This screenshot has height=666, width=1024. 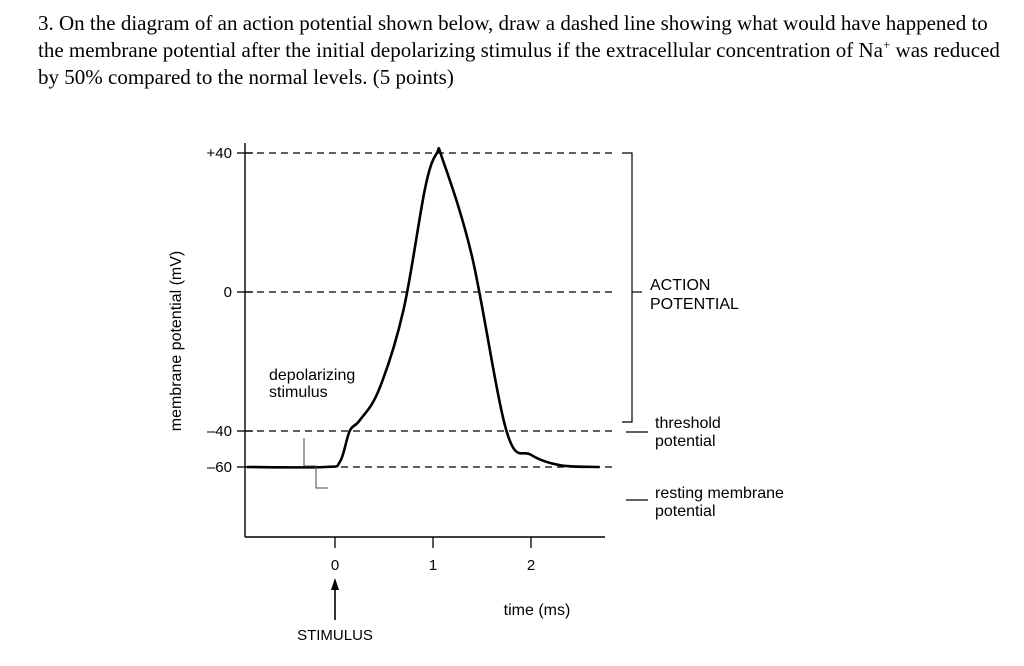 What do you see at coordinates (433, 565) in the screenshot?
I see `x-tick-label: 1` at bounding box center [433, 565].